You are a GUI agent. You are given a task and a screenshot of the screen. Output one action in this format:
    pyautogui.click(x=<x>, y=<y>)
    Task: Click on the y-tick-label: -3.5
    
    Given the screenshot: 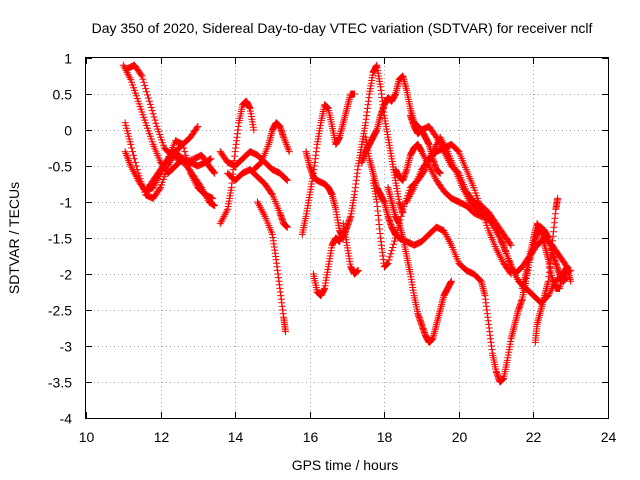 What is the action you would take?
    pyautogui.click(x=60, y=383)
    